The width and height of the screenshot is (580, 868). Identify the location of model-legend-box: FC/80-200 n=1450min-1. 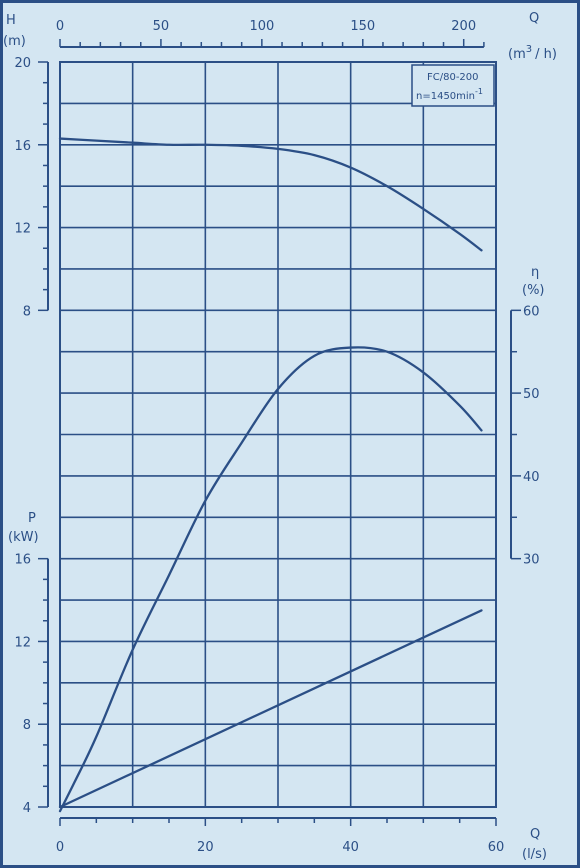
(453, 85).